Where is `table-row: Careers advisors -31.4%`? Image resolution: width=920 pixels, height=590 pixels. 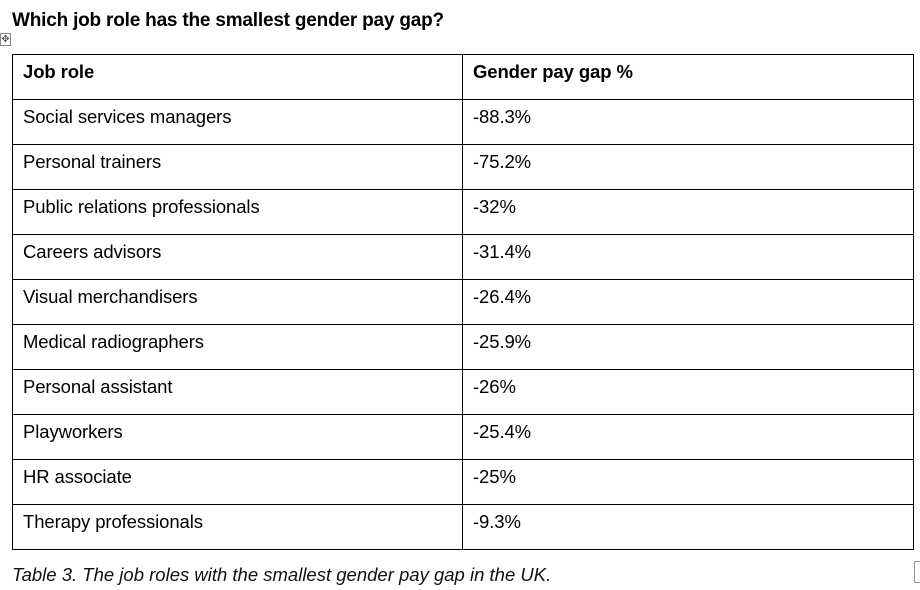 table-row: Careers advisors -31.4% is located at coordinates (463, 257).